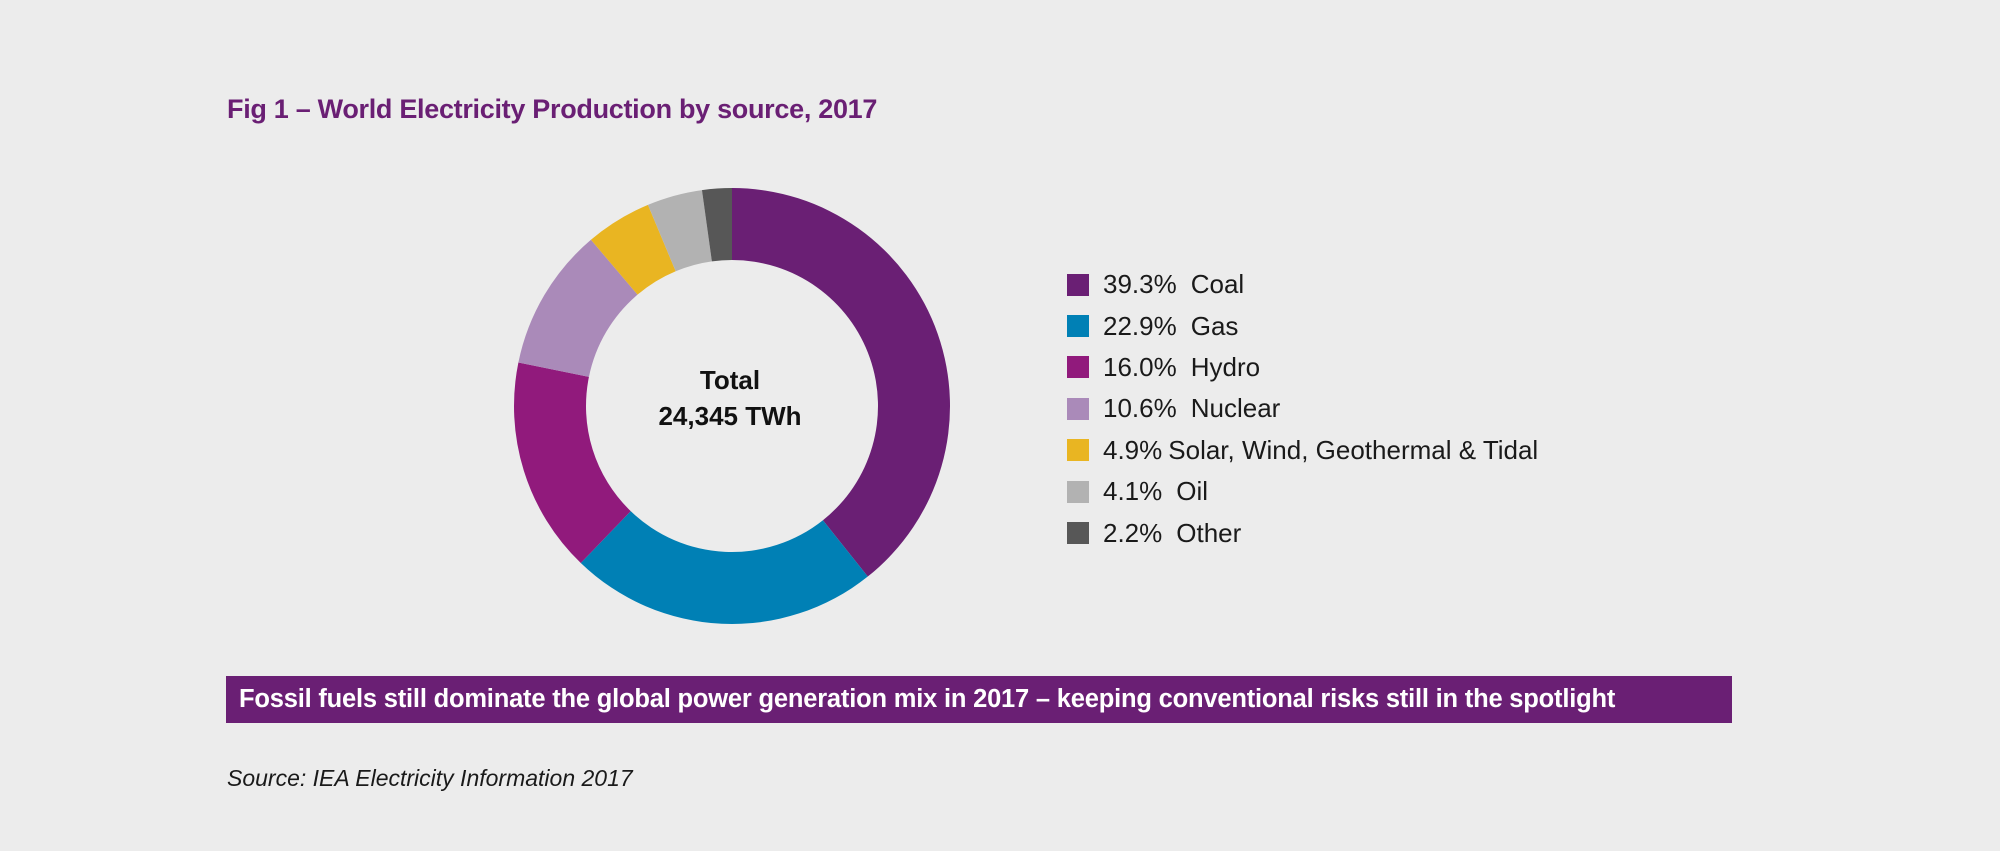 This screenshot has height=851, width=2000. What do you see at coordinates (1140, 284) in the screenshot?
I see `legend-percent: 39.3%` at bounding box center [1140, 284].